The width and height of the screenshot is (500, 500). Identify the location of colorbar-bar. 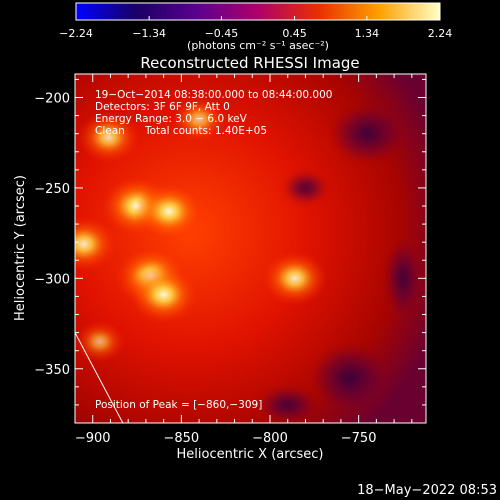
(258, 11).